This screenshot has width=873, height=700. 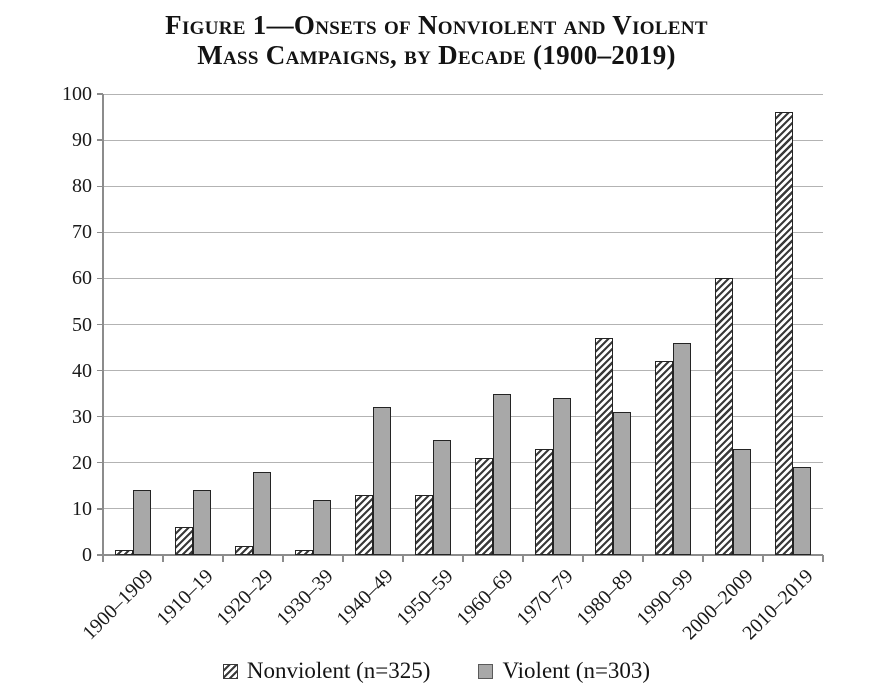 What do you see at coordinates (202, 522) in the screenshot?
I see `bar-solid-gray-1910–19` at bounding box center [202, 522].